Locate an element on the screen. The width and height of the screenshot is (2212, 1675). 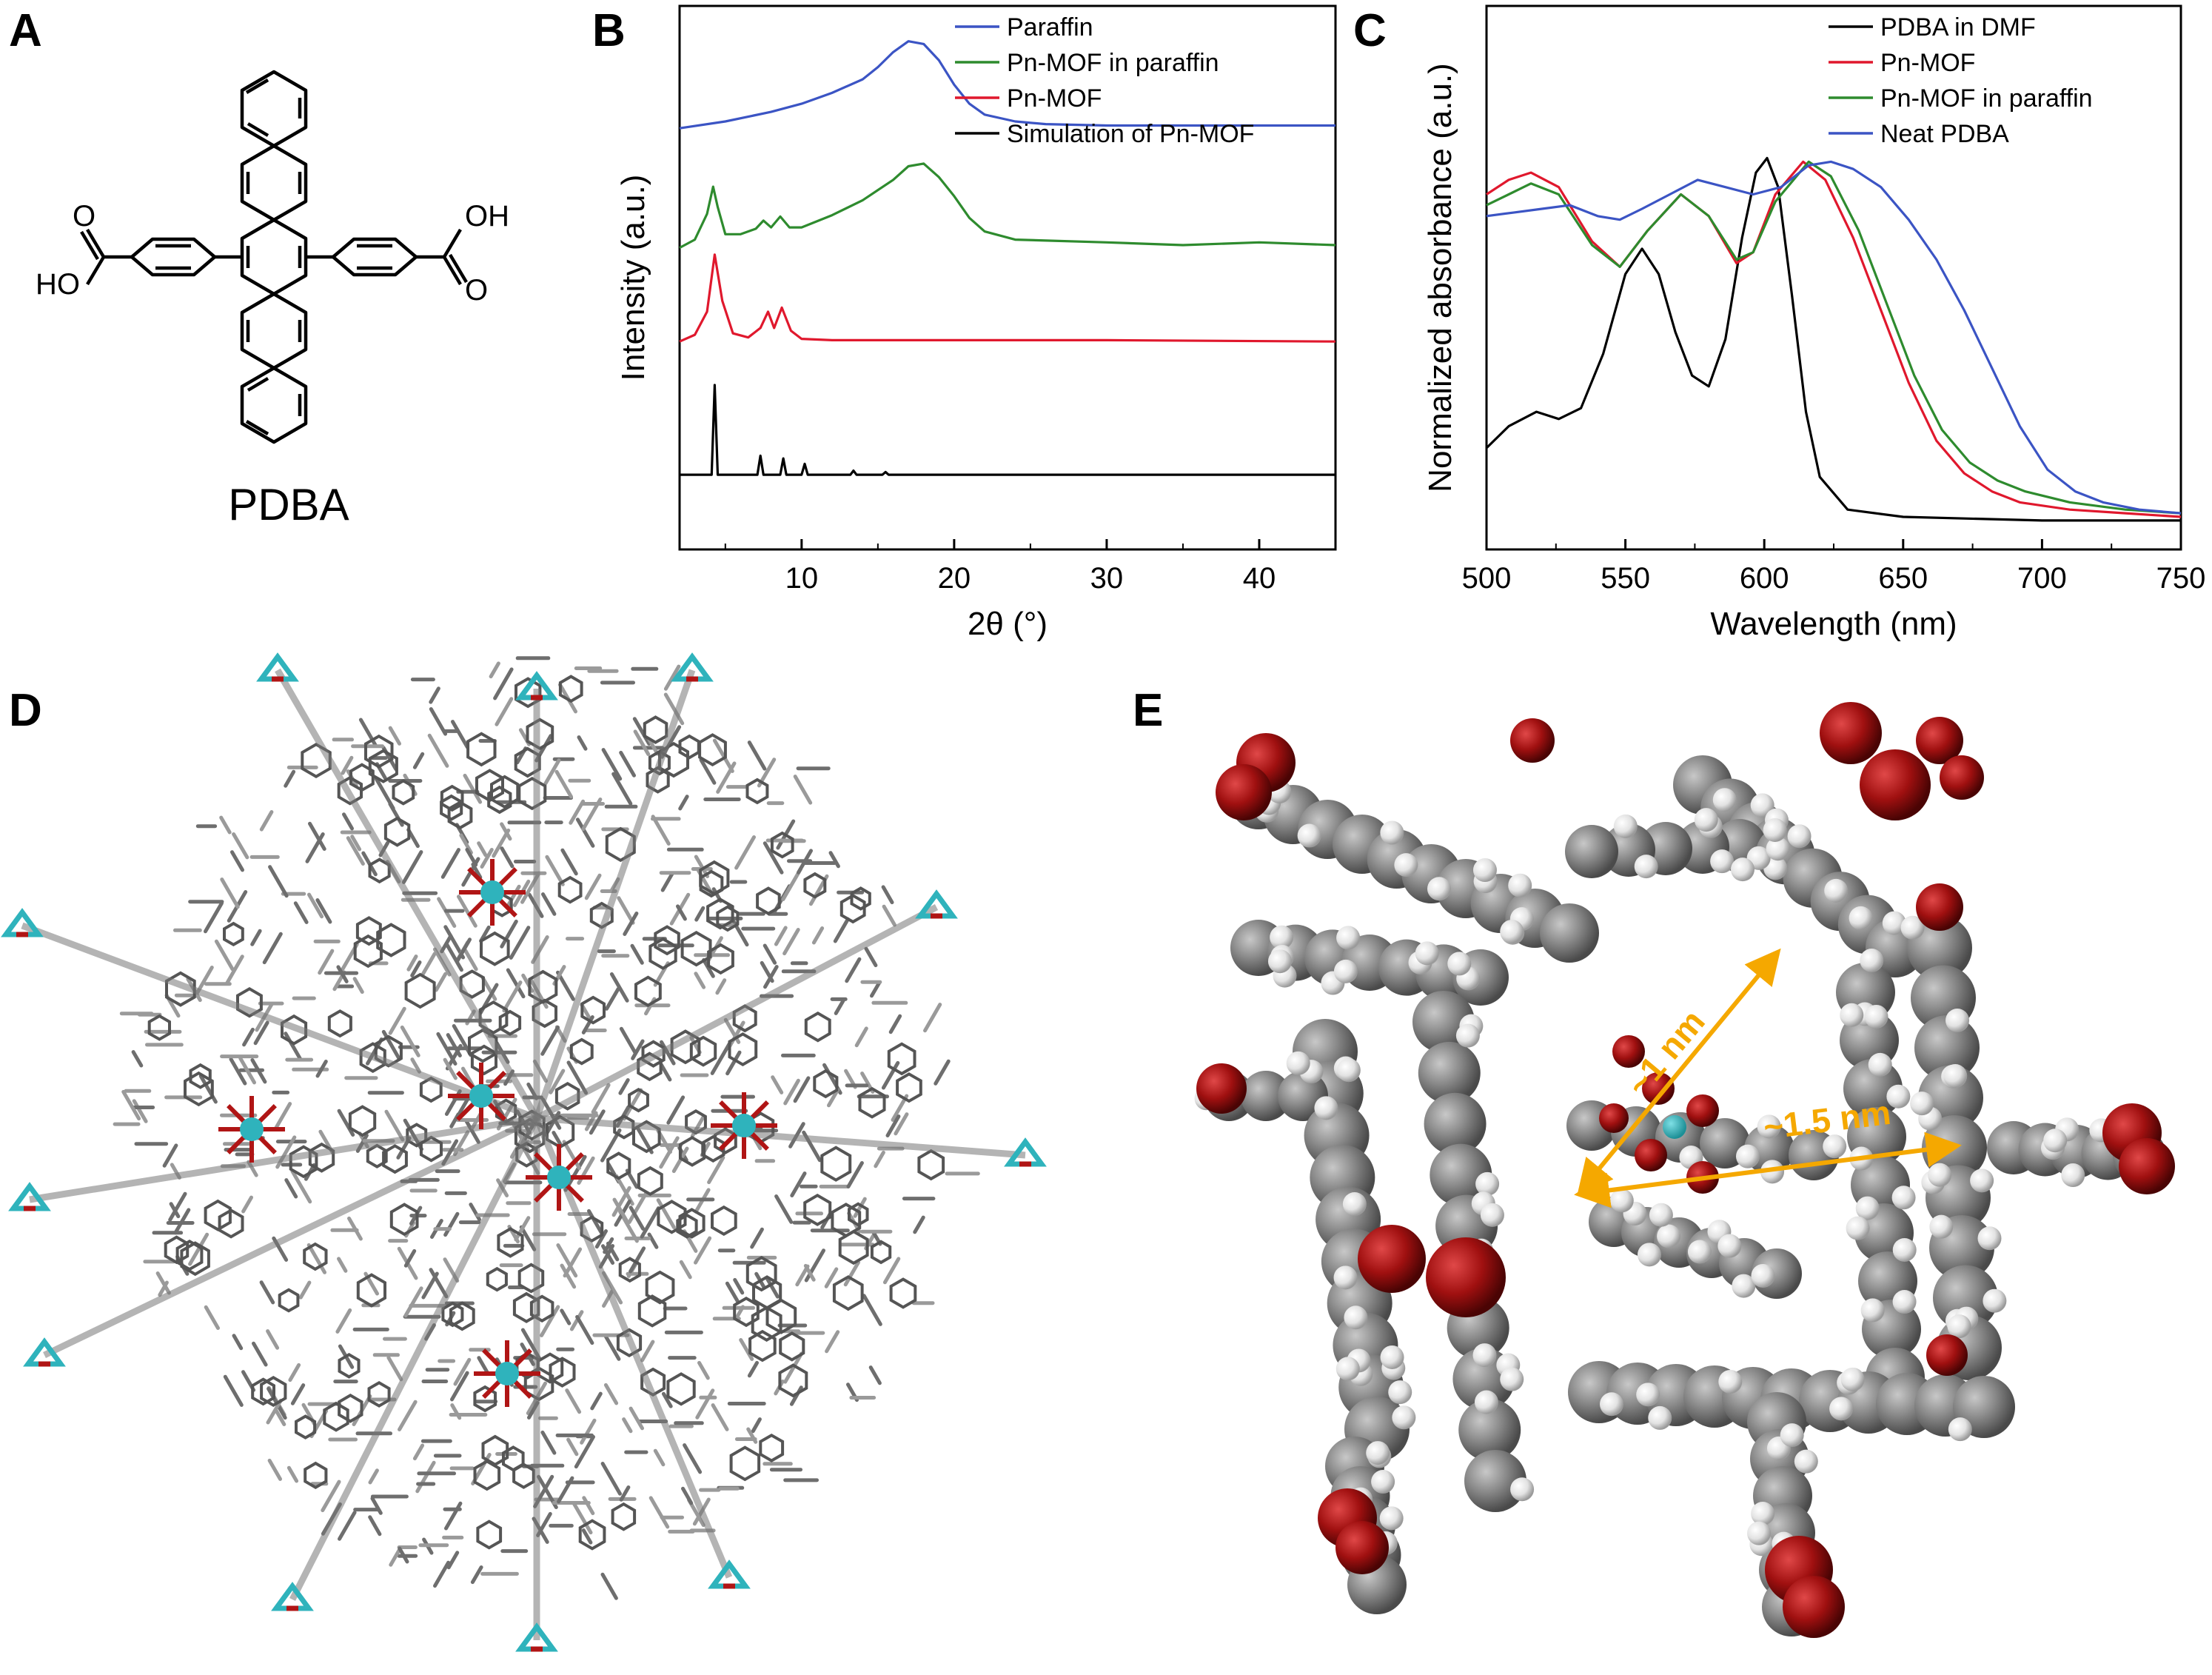
y-axis-label: Intensity (a.u.) is located at coordinates (633, 278).